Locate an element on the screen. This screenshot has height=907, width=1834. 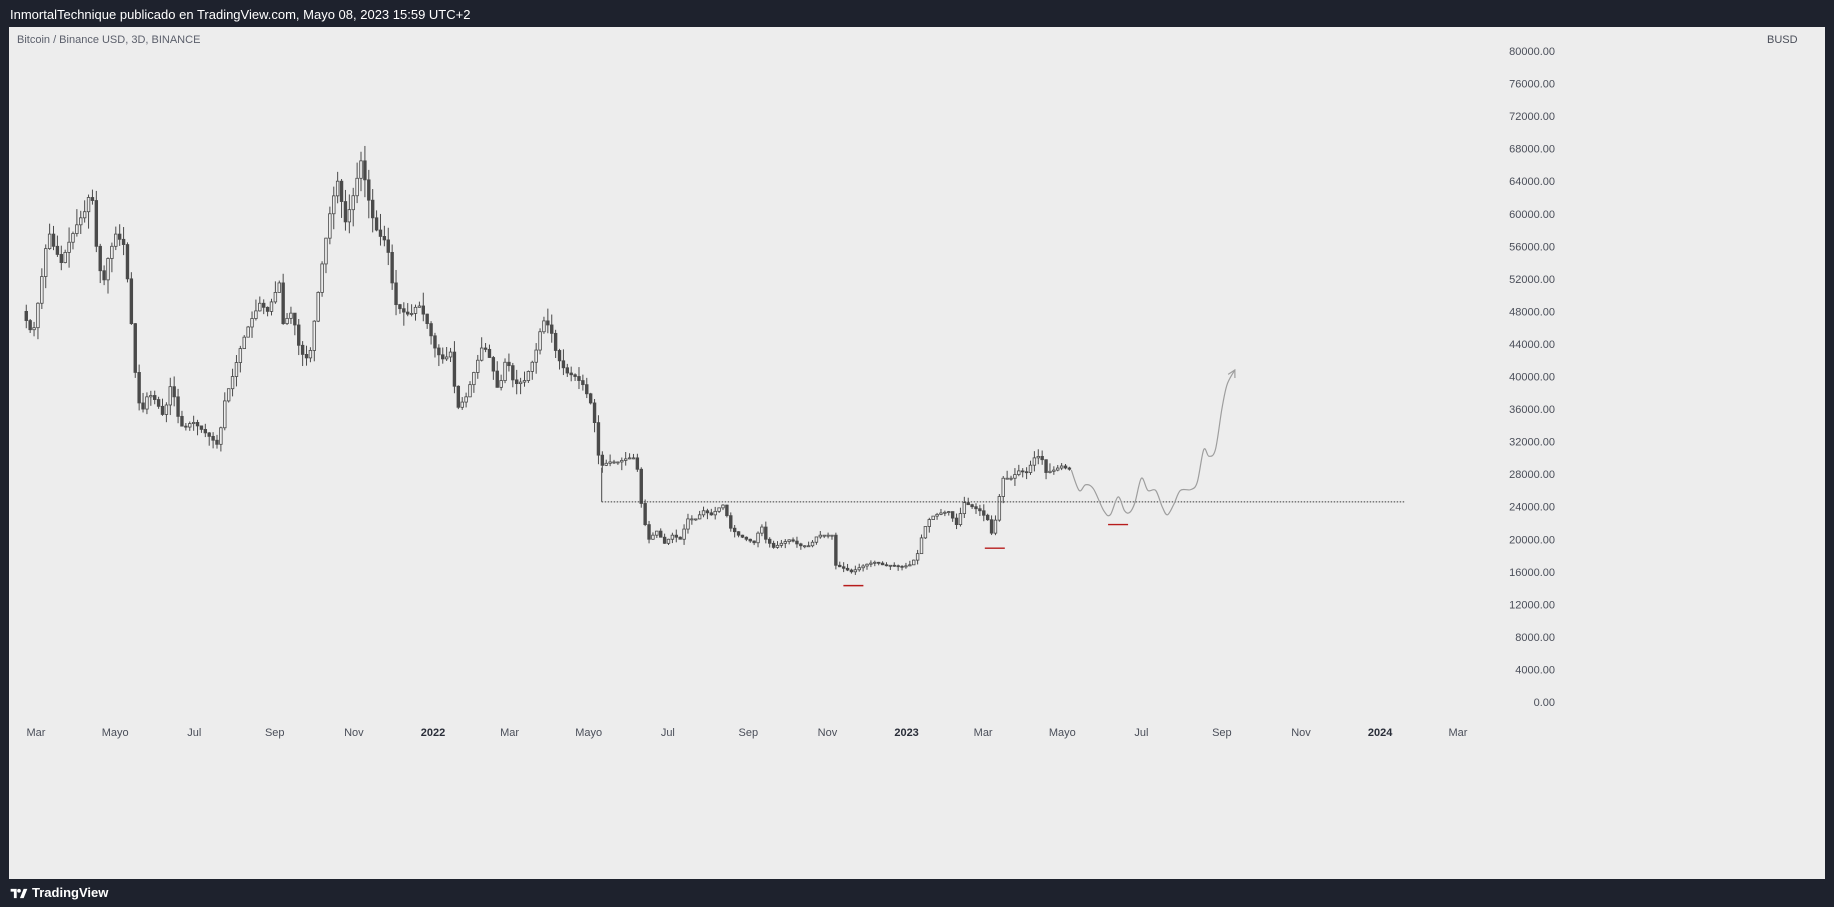
tradingview-logo-icon is located at coordinates (19, 893).